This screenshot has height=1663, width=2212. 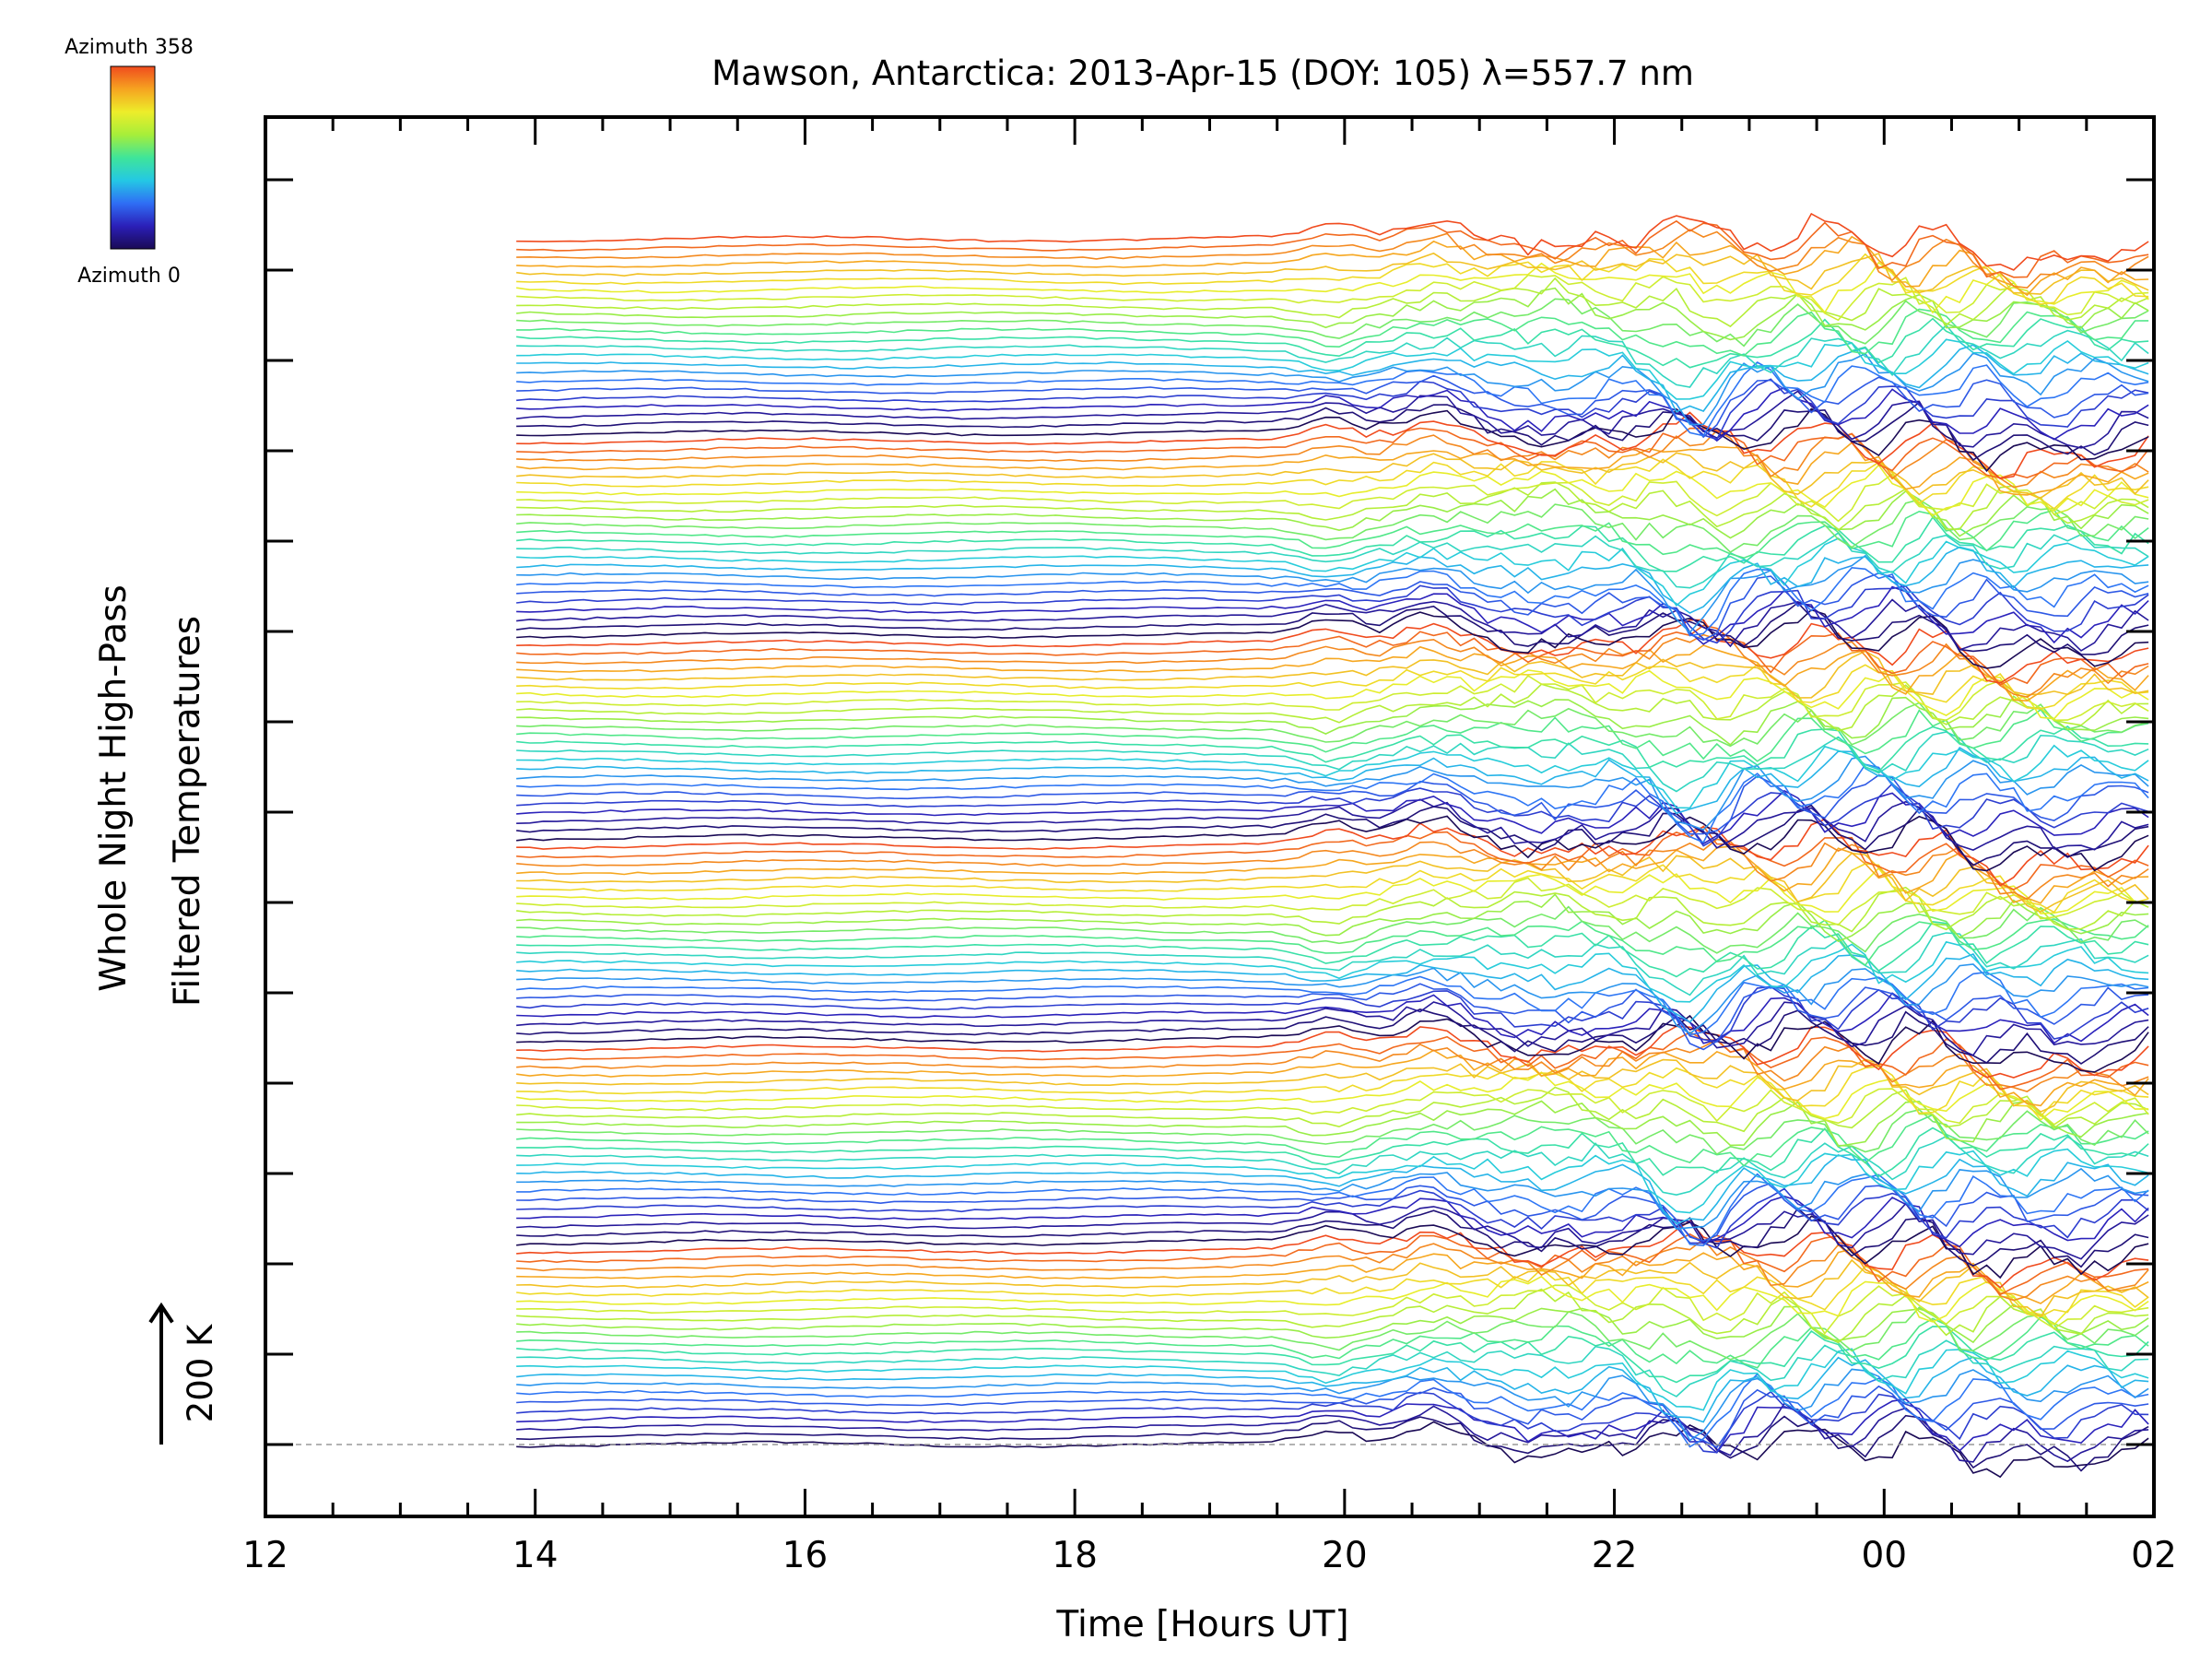 I want to click on y-axis-label-line1: Whole Night High-Pass, so click(x=114, y=788).